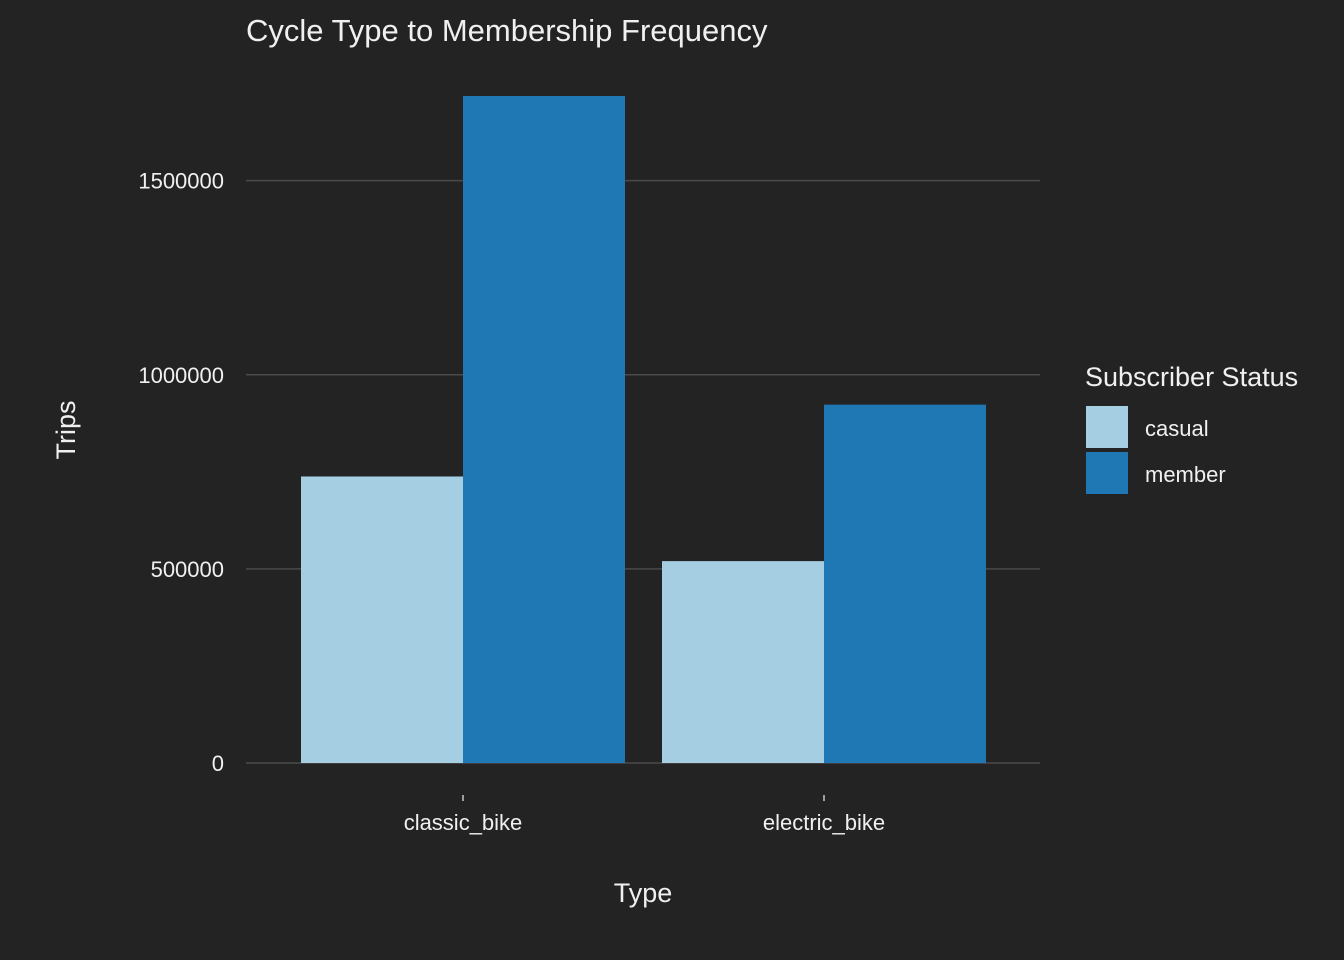 This screenshot has width=1344, height=960. What do you see at coordinates (743, 662) in the screenshot?
I see `bar-electric_bike-casual` at bounding box center [743, 662].